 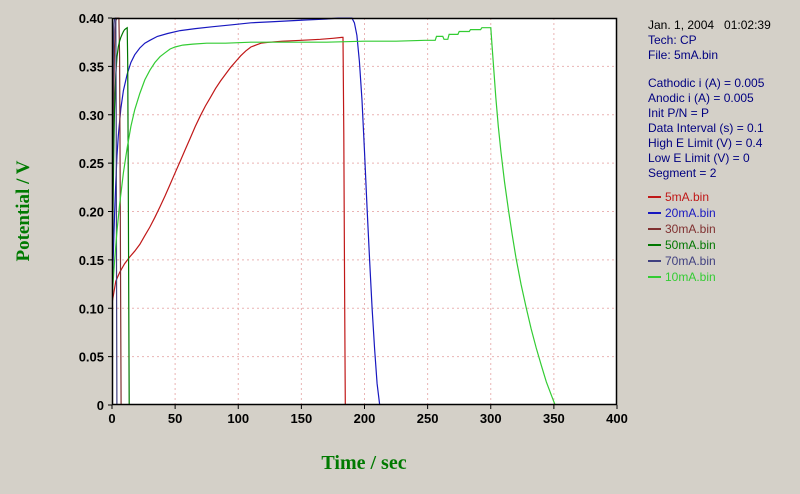 What do you see at coordinates (175, 418) in the screenshot?
I see `x-tick-label: 50` at bounding box center [175, 418].